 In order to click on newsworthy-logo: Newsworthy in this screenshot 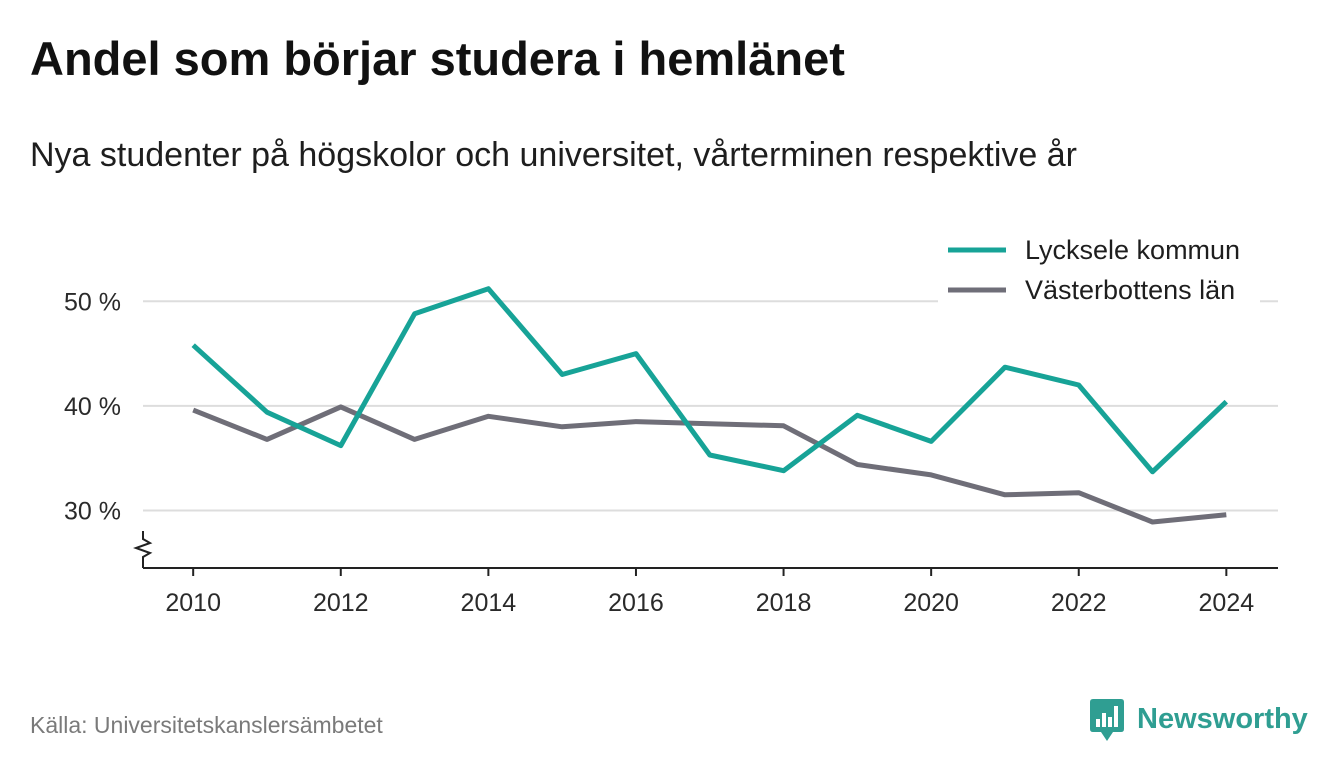, I will do `click(1199, 720)`.